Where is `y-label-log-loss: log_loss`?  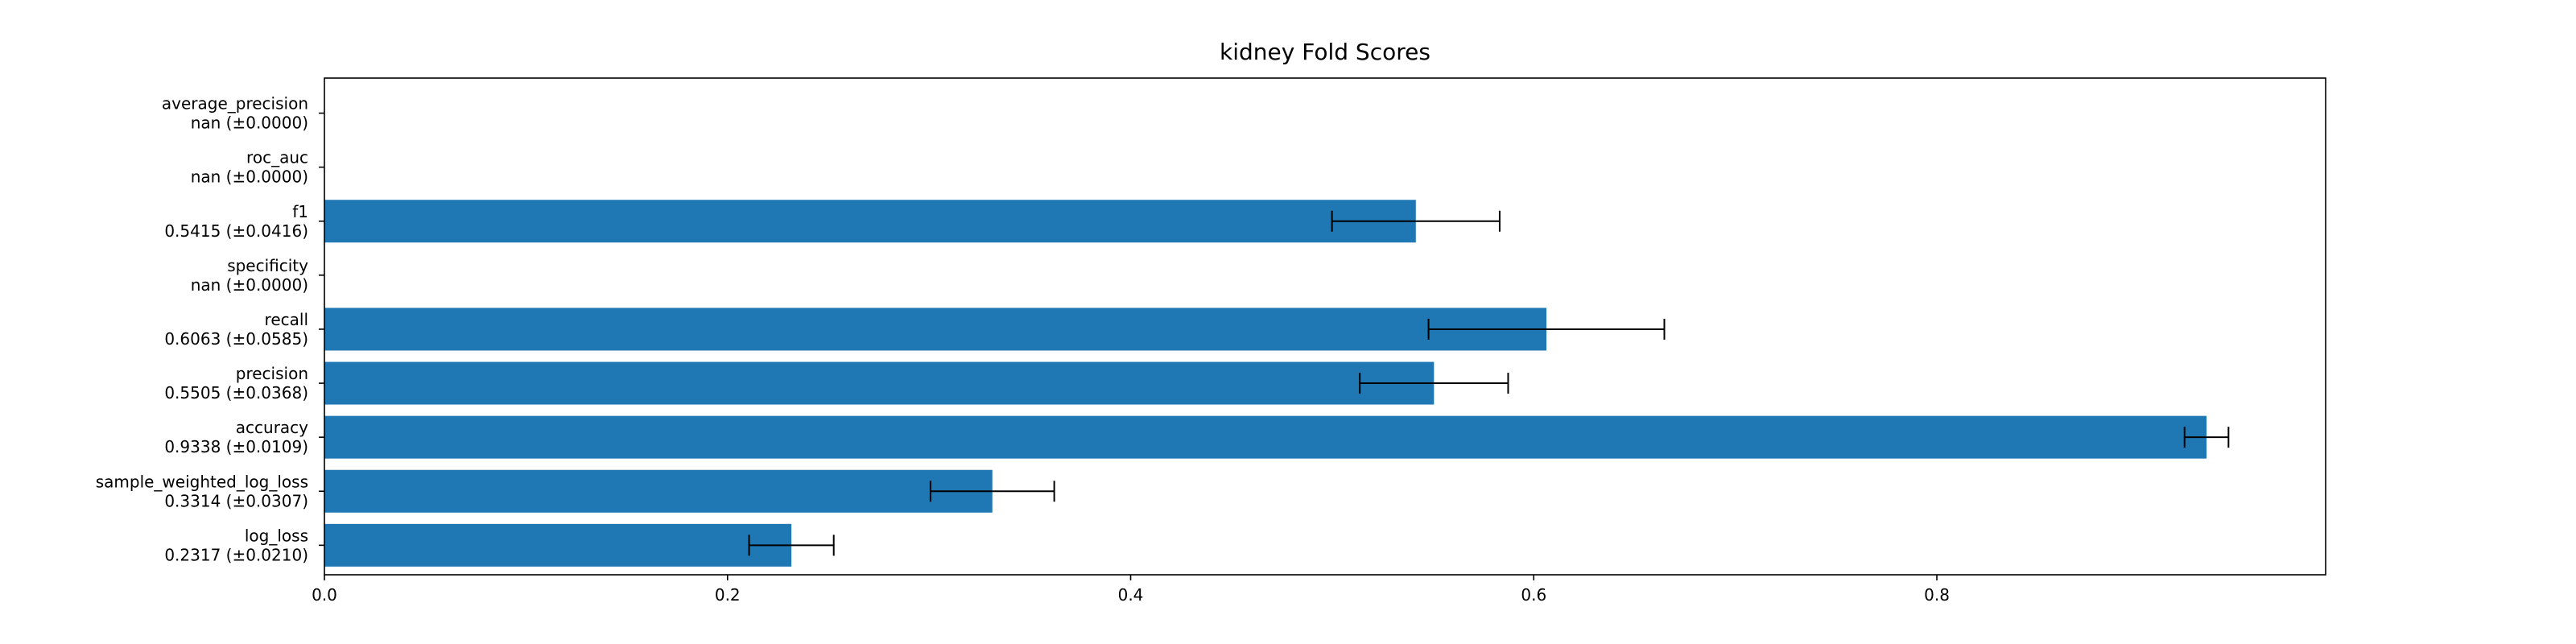
y-label-log-loss: log_loss is located at coordinates (276, 535).